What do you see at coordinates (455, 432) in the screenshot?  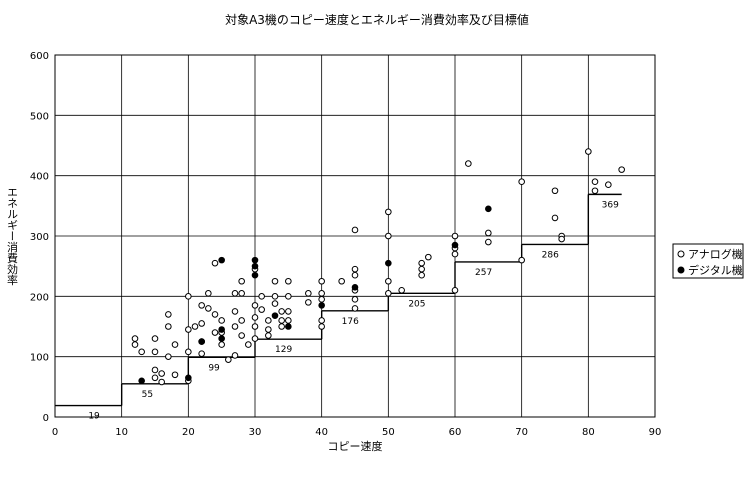 I see `x-tick-label: 60` at bounding box center [455, 432].